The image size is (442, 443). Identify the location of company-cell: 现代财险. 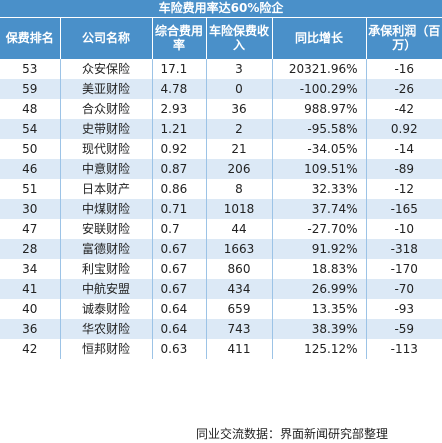
(106, 148).